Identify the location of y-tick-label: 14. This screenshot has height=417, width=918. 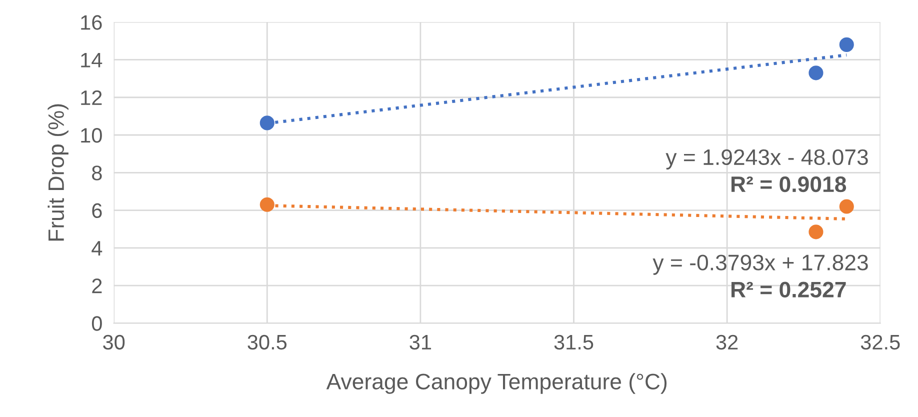
(91, 60).